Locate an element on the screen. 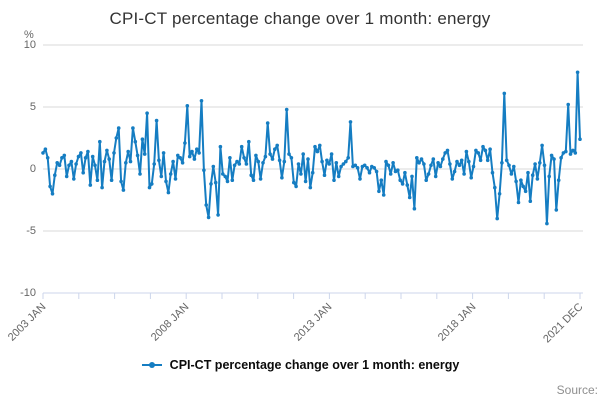  y-axis-tick-label: -10 is located at coordinates (28, 293).